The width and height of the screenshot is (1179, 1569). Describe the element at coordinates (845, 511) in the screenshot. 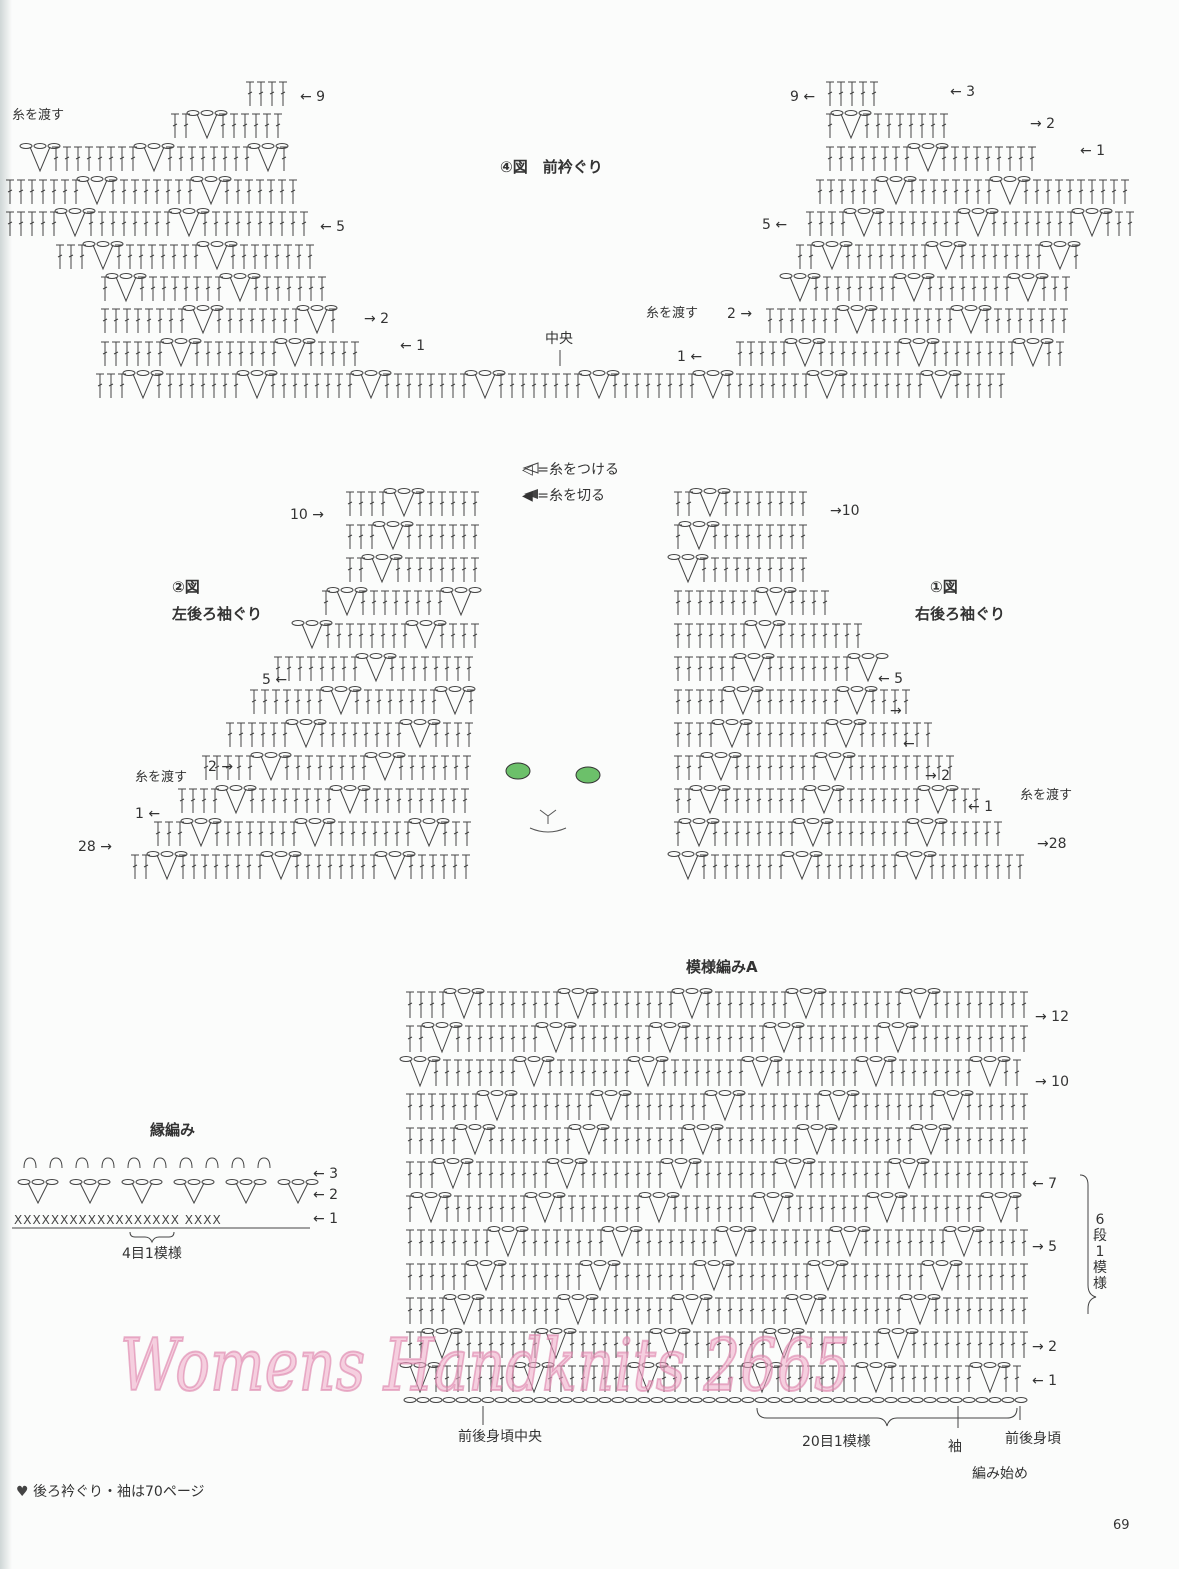

I see `row-label: →10` at that location.